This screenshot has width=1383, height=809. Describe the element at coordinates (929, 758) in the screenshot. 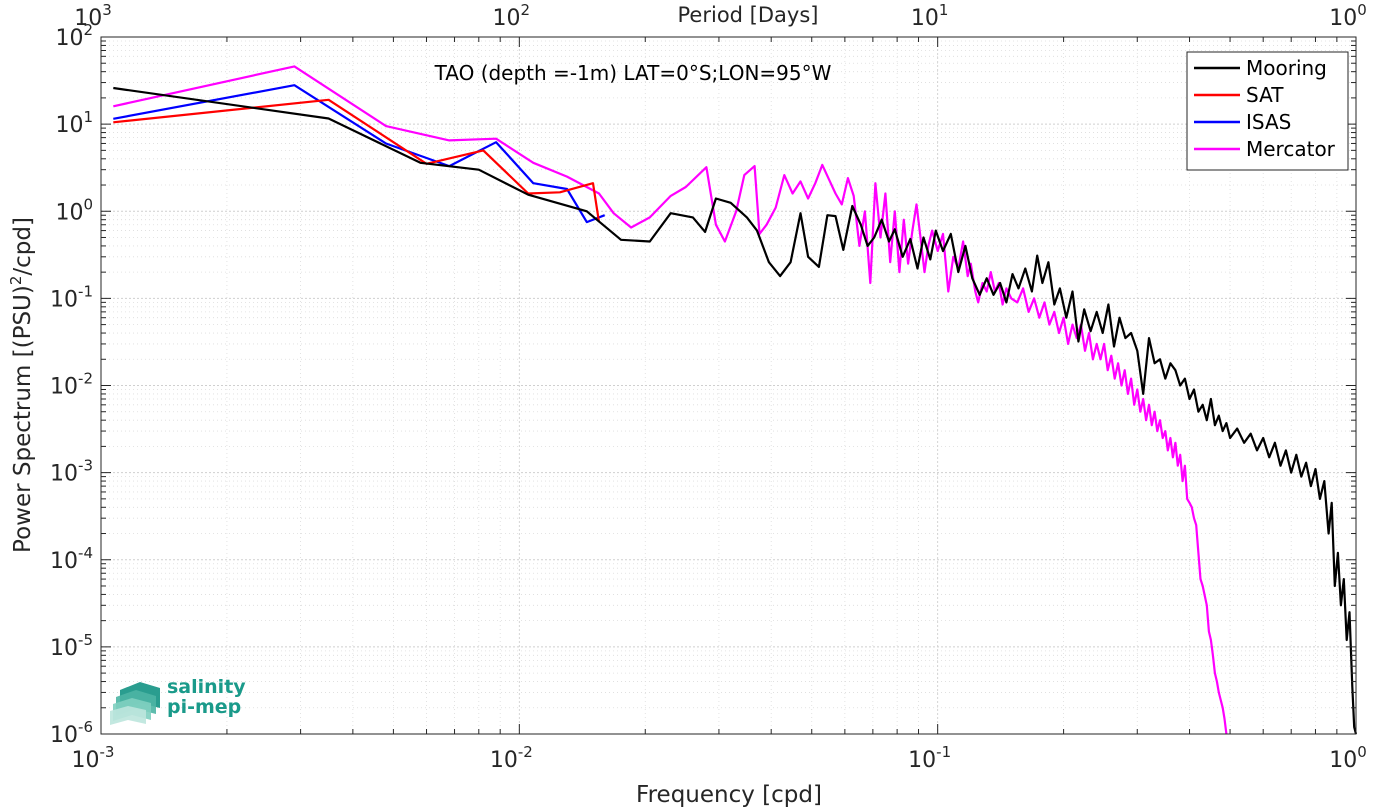

I see `x-tick-label: 10⁻¹` at that location.